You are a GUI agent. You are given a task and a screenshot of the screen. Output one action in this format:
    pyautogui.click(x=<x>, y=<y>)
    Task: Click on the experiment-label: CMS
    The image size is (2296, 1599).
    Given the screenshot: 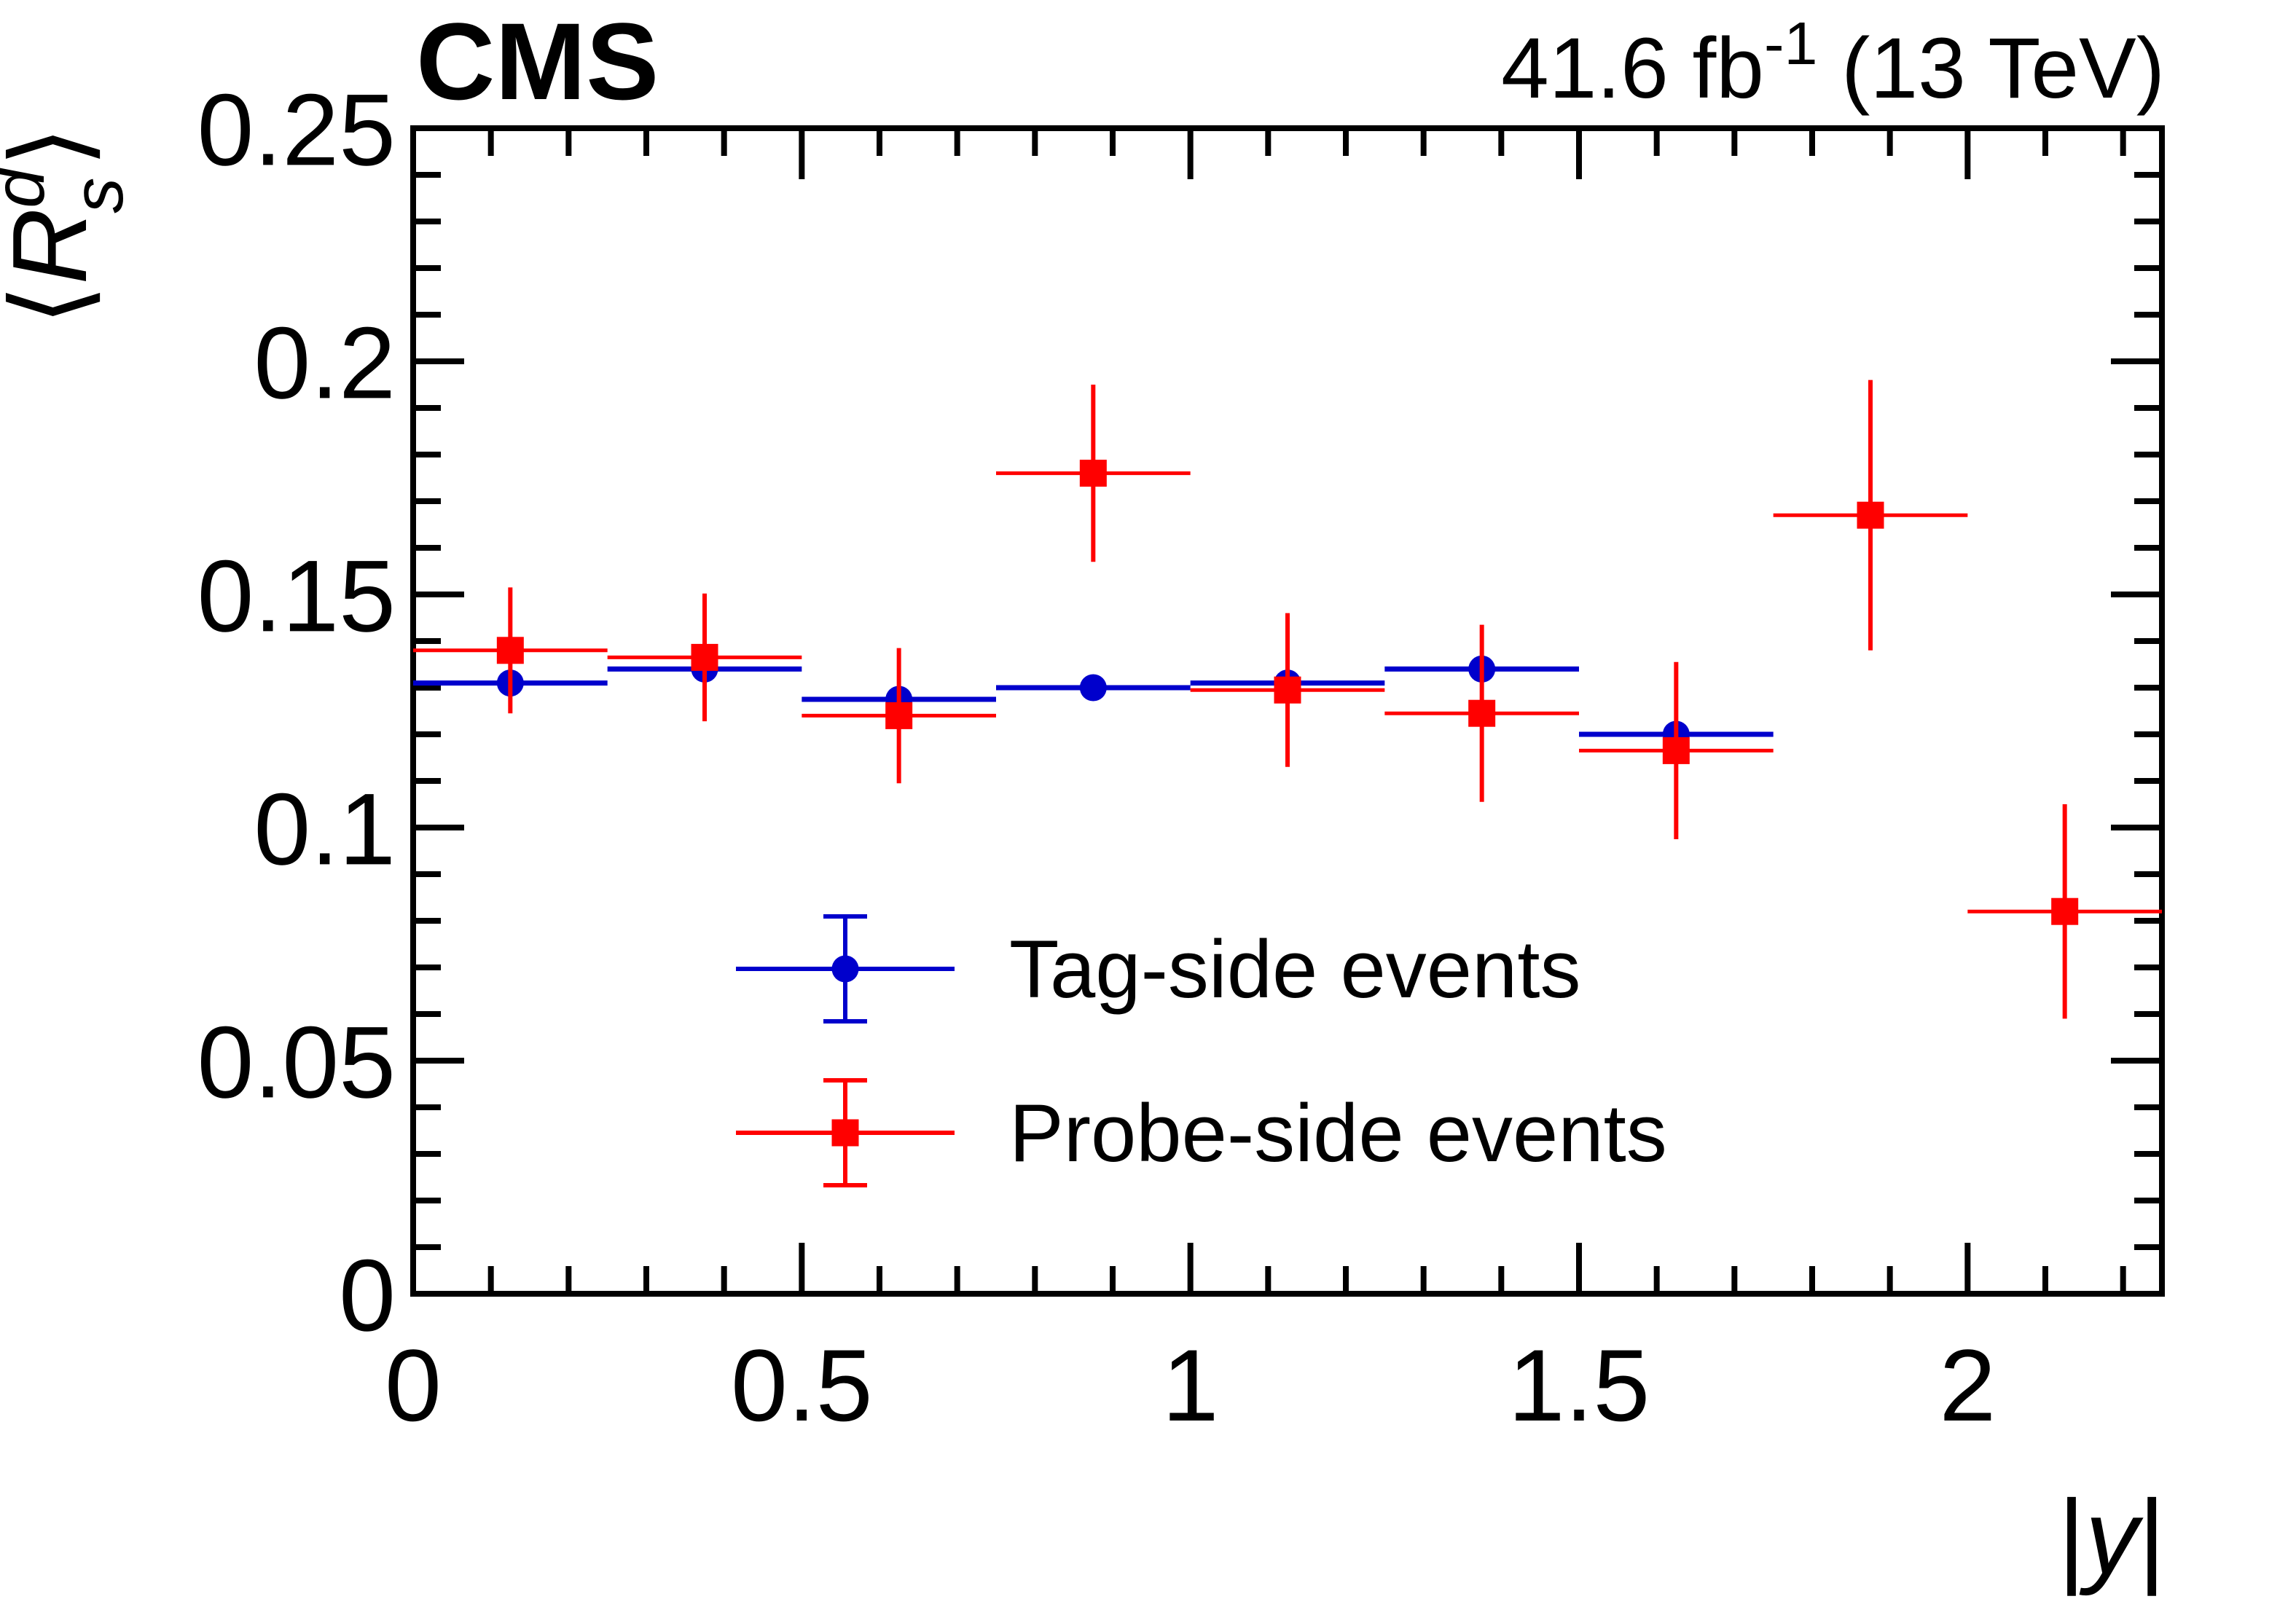 What is the action you would take?
    pyautogui.click(x=537, y=61)
    